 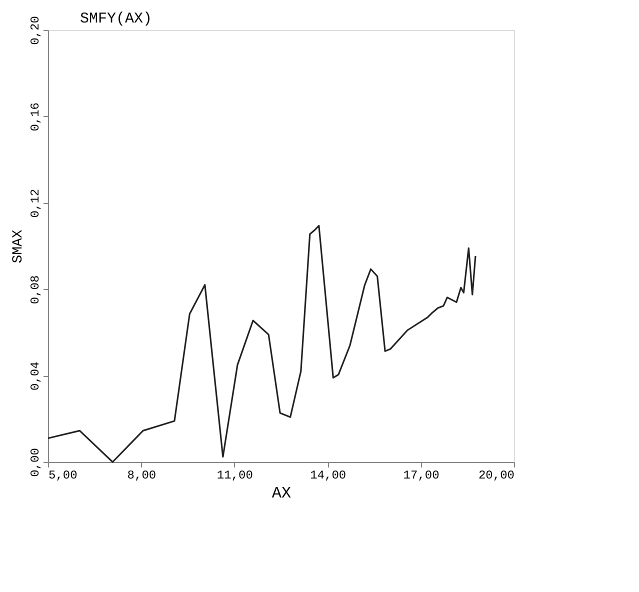 What do you see at coordinates (116, 19) in the screenshot?
I see `chart-title: SMFY(AX)` at bounding box center [116, 19].